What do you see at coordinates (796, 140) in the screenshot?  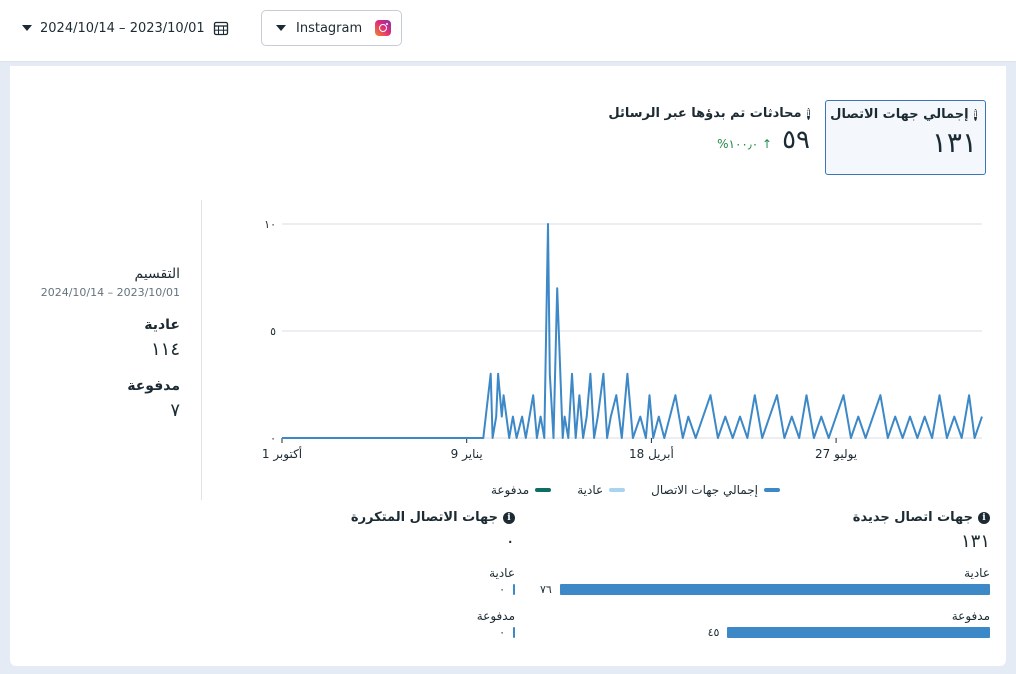 I see `metric-value: ٥٩` at bounding box center [796, 140].